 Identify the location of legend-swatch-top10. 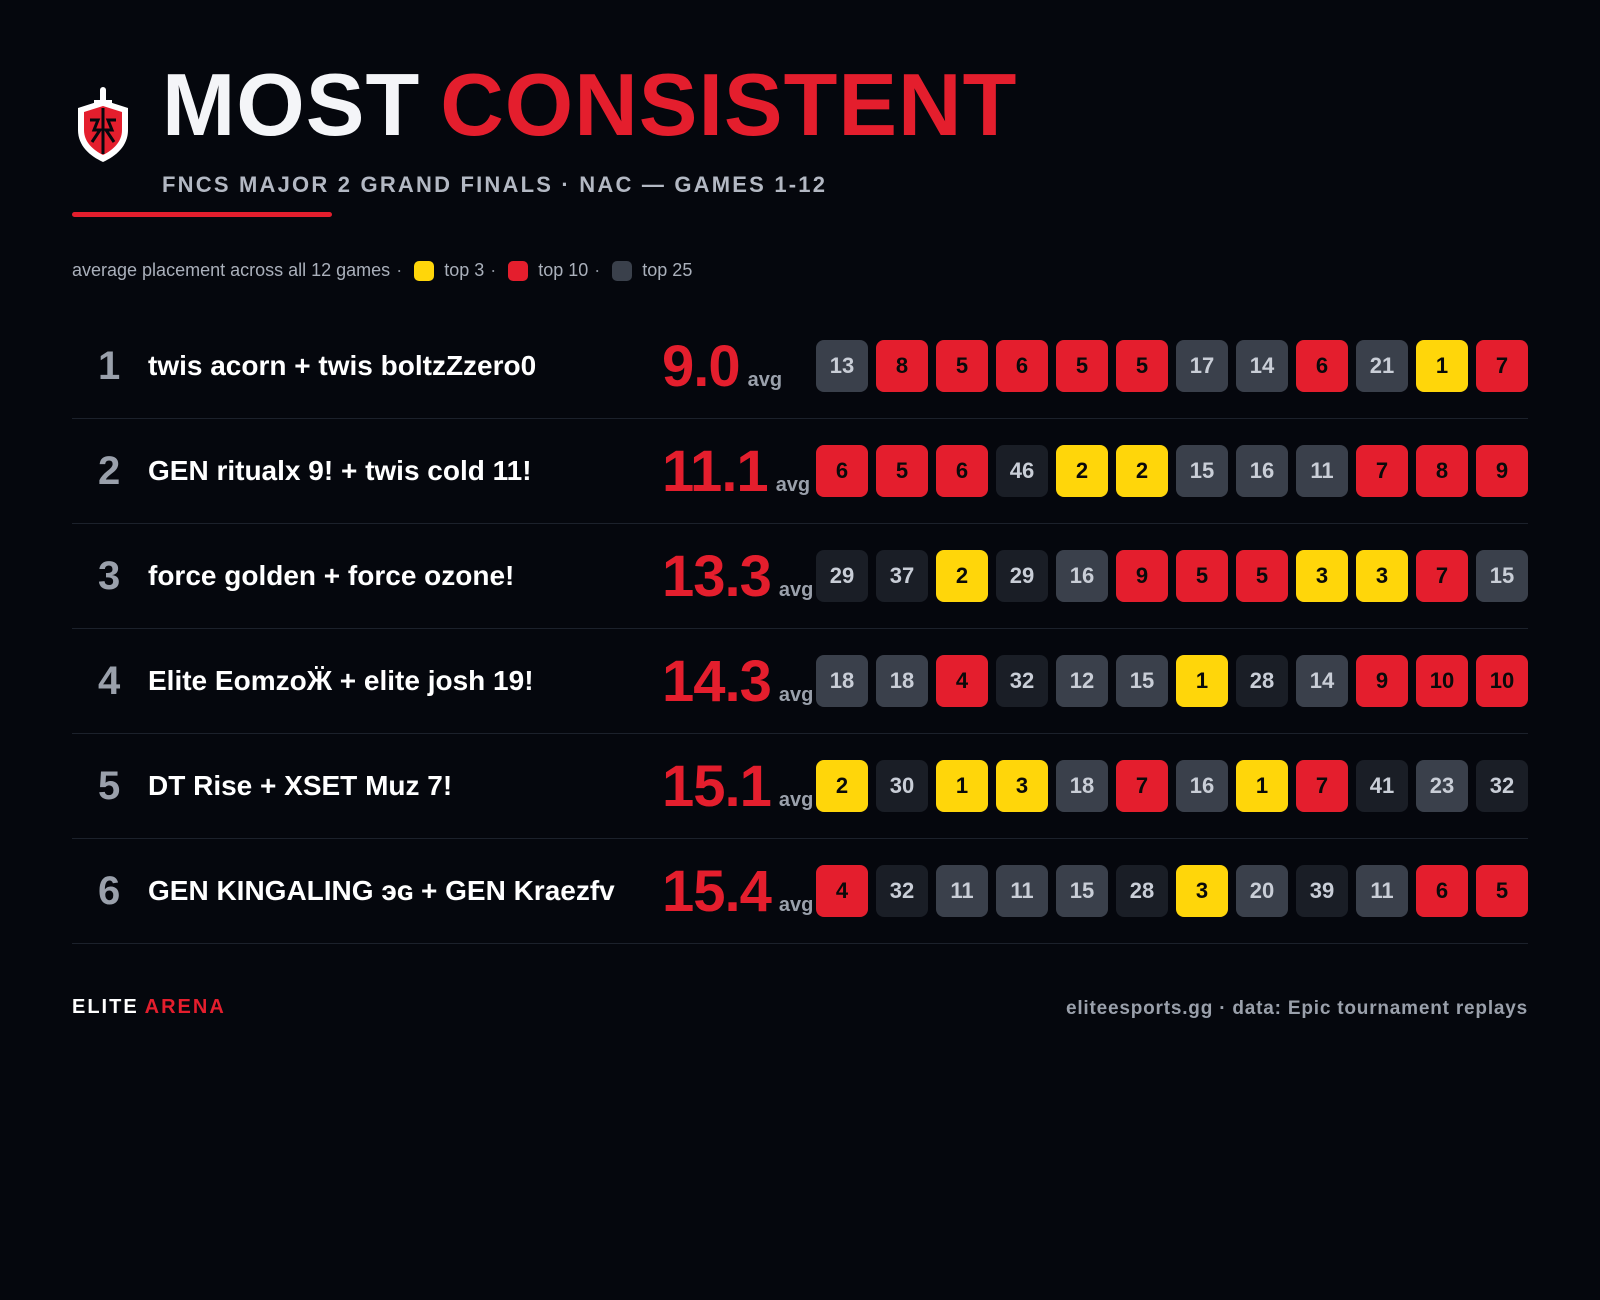
(518, 270).